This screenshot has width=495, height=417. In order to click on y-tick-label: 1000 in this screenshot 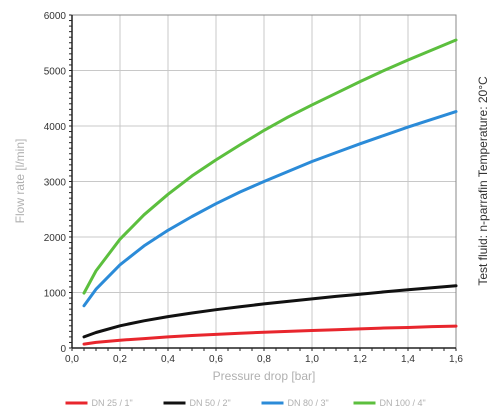, I will do `click(55, 294)`.